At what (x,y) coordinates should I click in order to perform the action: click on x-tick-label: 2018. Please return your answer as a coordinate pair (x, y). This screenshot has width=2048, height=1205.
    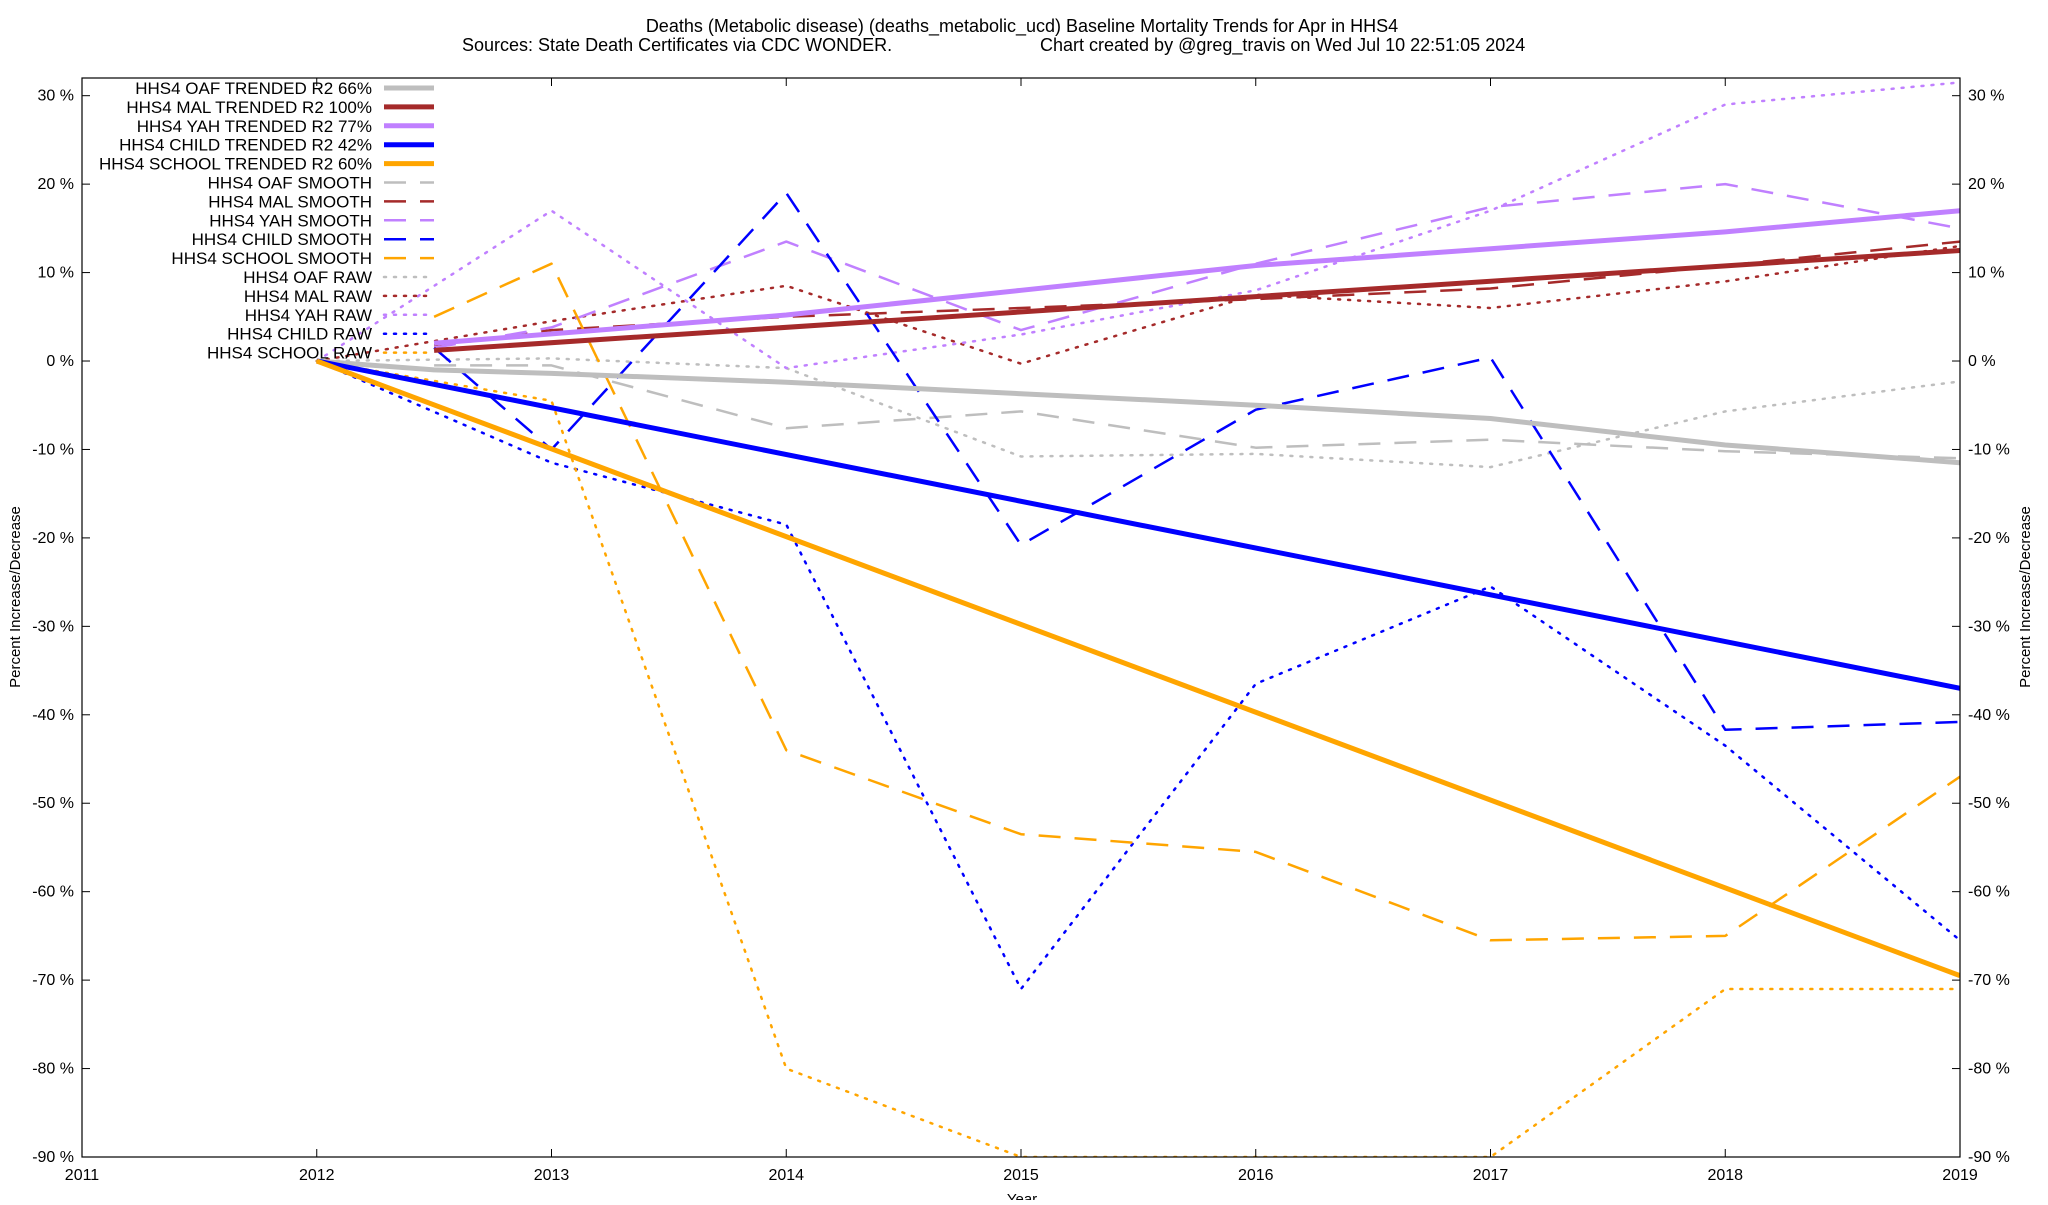
    Looking at the image, I should click on (1725, 1175).